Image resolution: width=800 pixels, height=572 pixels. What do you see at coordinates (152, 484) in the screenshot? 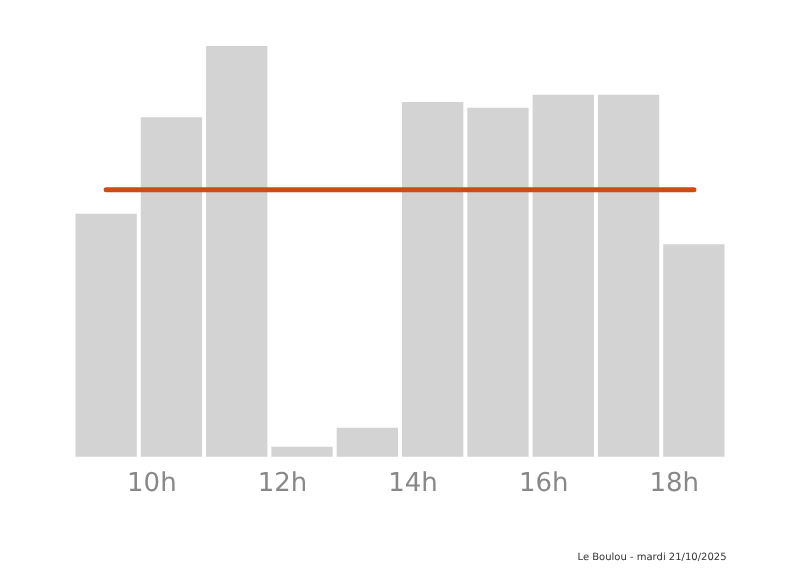
I see `x-tick-label: 10h` at bounding box center [152, 484].